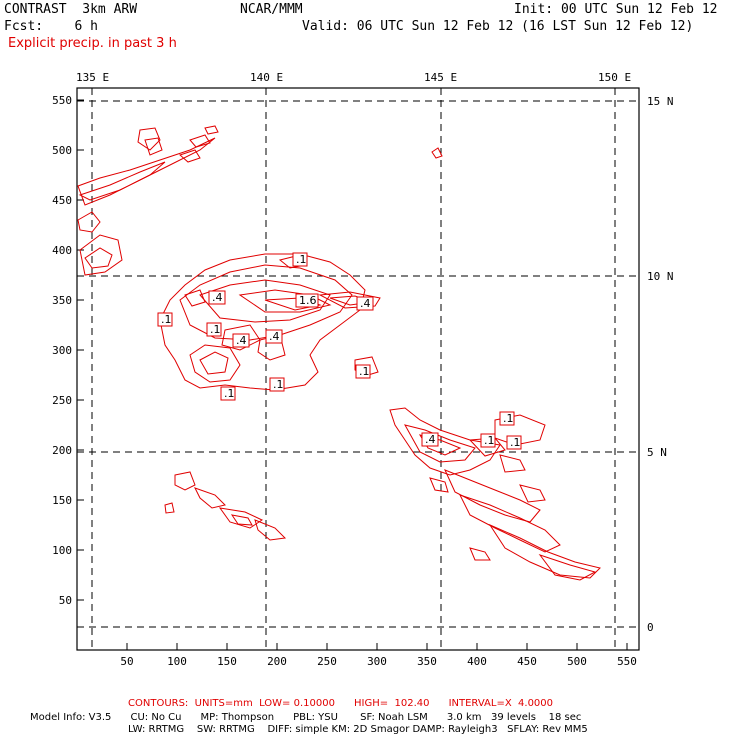  What do you see at coordinates (616, 9) in the screenshot?
I see `init-time: Init: 00 UTC Sun 12 Feb 12` at bounding box center [616, 9].